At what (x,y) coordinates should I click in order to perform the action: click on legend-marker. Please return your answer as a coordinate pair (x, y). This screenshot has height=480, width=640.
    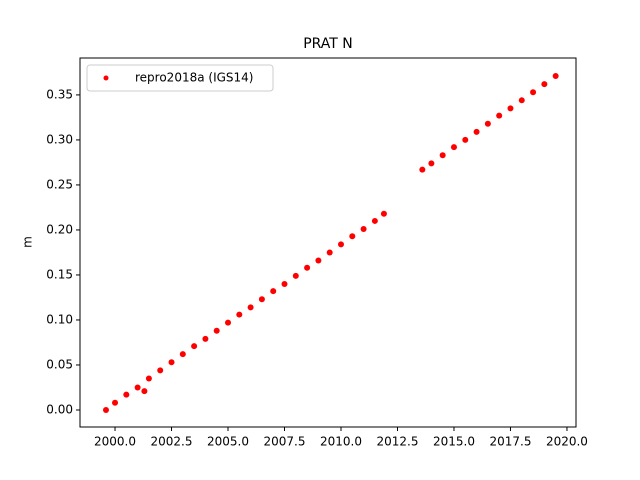
    Looking at the image, I should click on (106, 78).